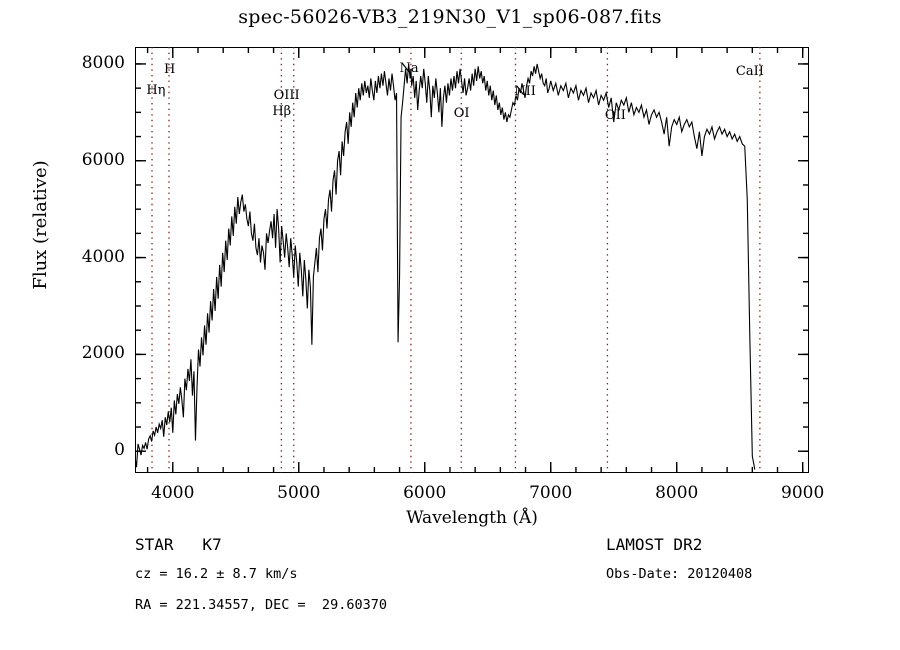  I want to click on x-tick-label: 5000, so click(299, 493).